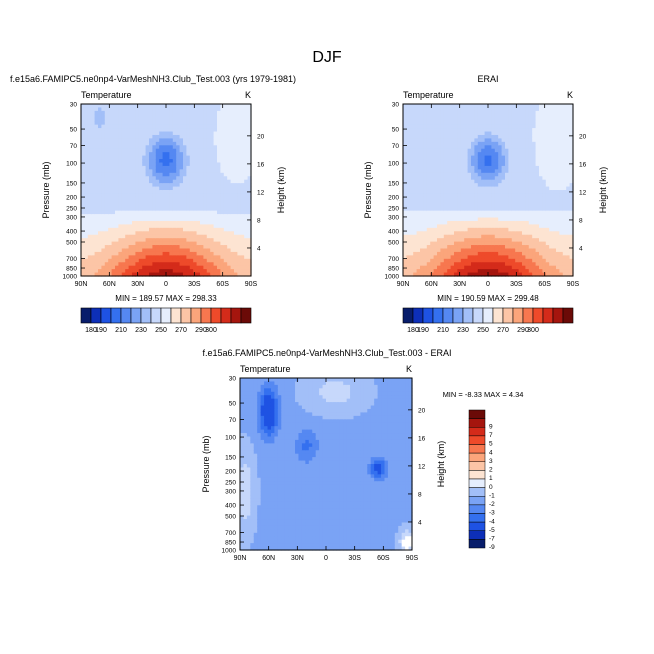  Describe the element at coordinates (46, 189) in the screenshot. I see `panel-model-ylabel: Pressure (mb)` at that location.